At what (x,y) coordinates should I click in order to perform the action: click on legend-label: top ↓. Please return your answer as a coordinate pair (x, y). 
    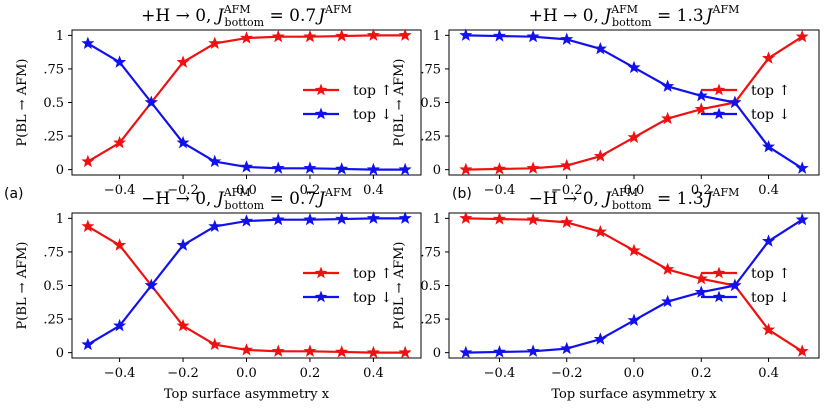
    Looking at the image, I should click on (372, 298).